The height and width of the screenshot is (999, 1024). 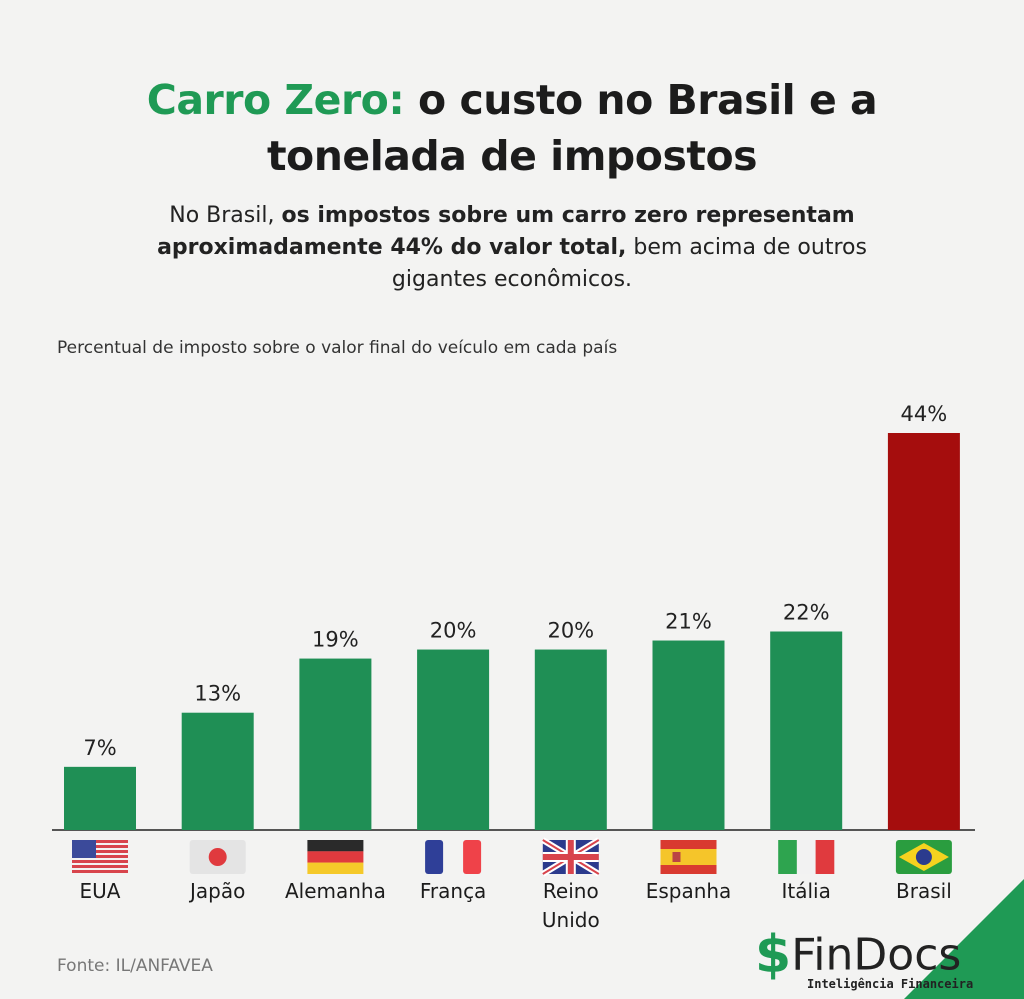 I want to click on flag-canton, so click(x=84, y=849).